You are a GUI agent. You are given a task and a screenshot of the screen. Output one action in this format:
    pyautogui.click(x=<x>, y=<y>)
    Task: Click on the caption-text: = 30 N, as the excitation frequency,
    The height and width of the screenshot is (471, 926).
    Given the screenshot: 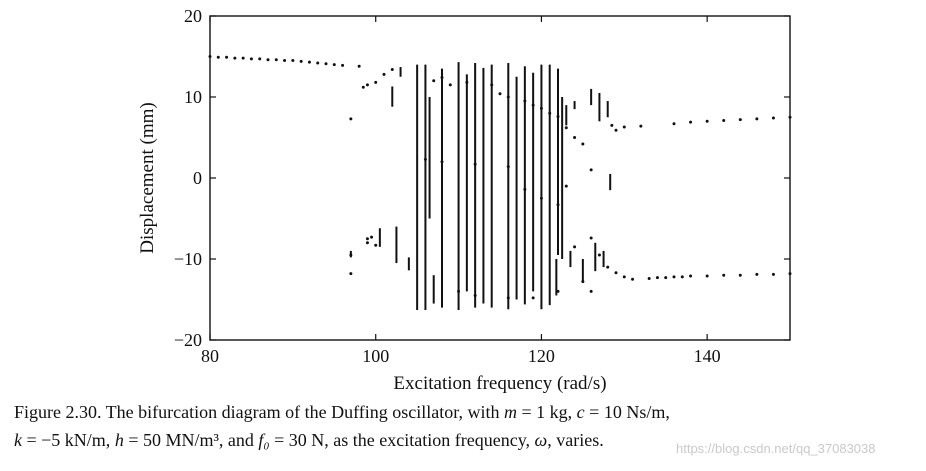 What is the action you would take?
    pyautogui.click(x=402, y=440)
    